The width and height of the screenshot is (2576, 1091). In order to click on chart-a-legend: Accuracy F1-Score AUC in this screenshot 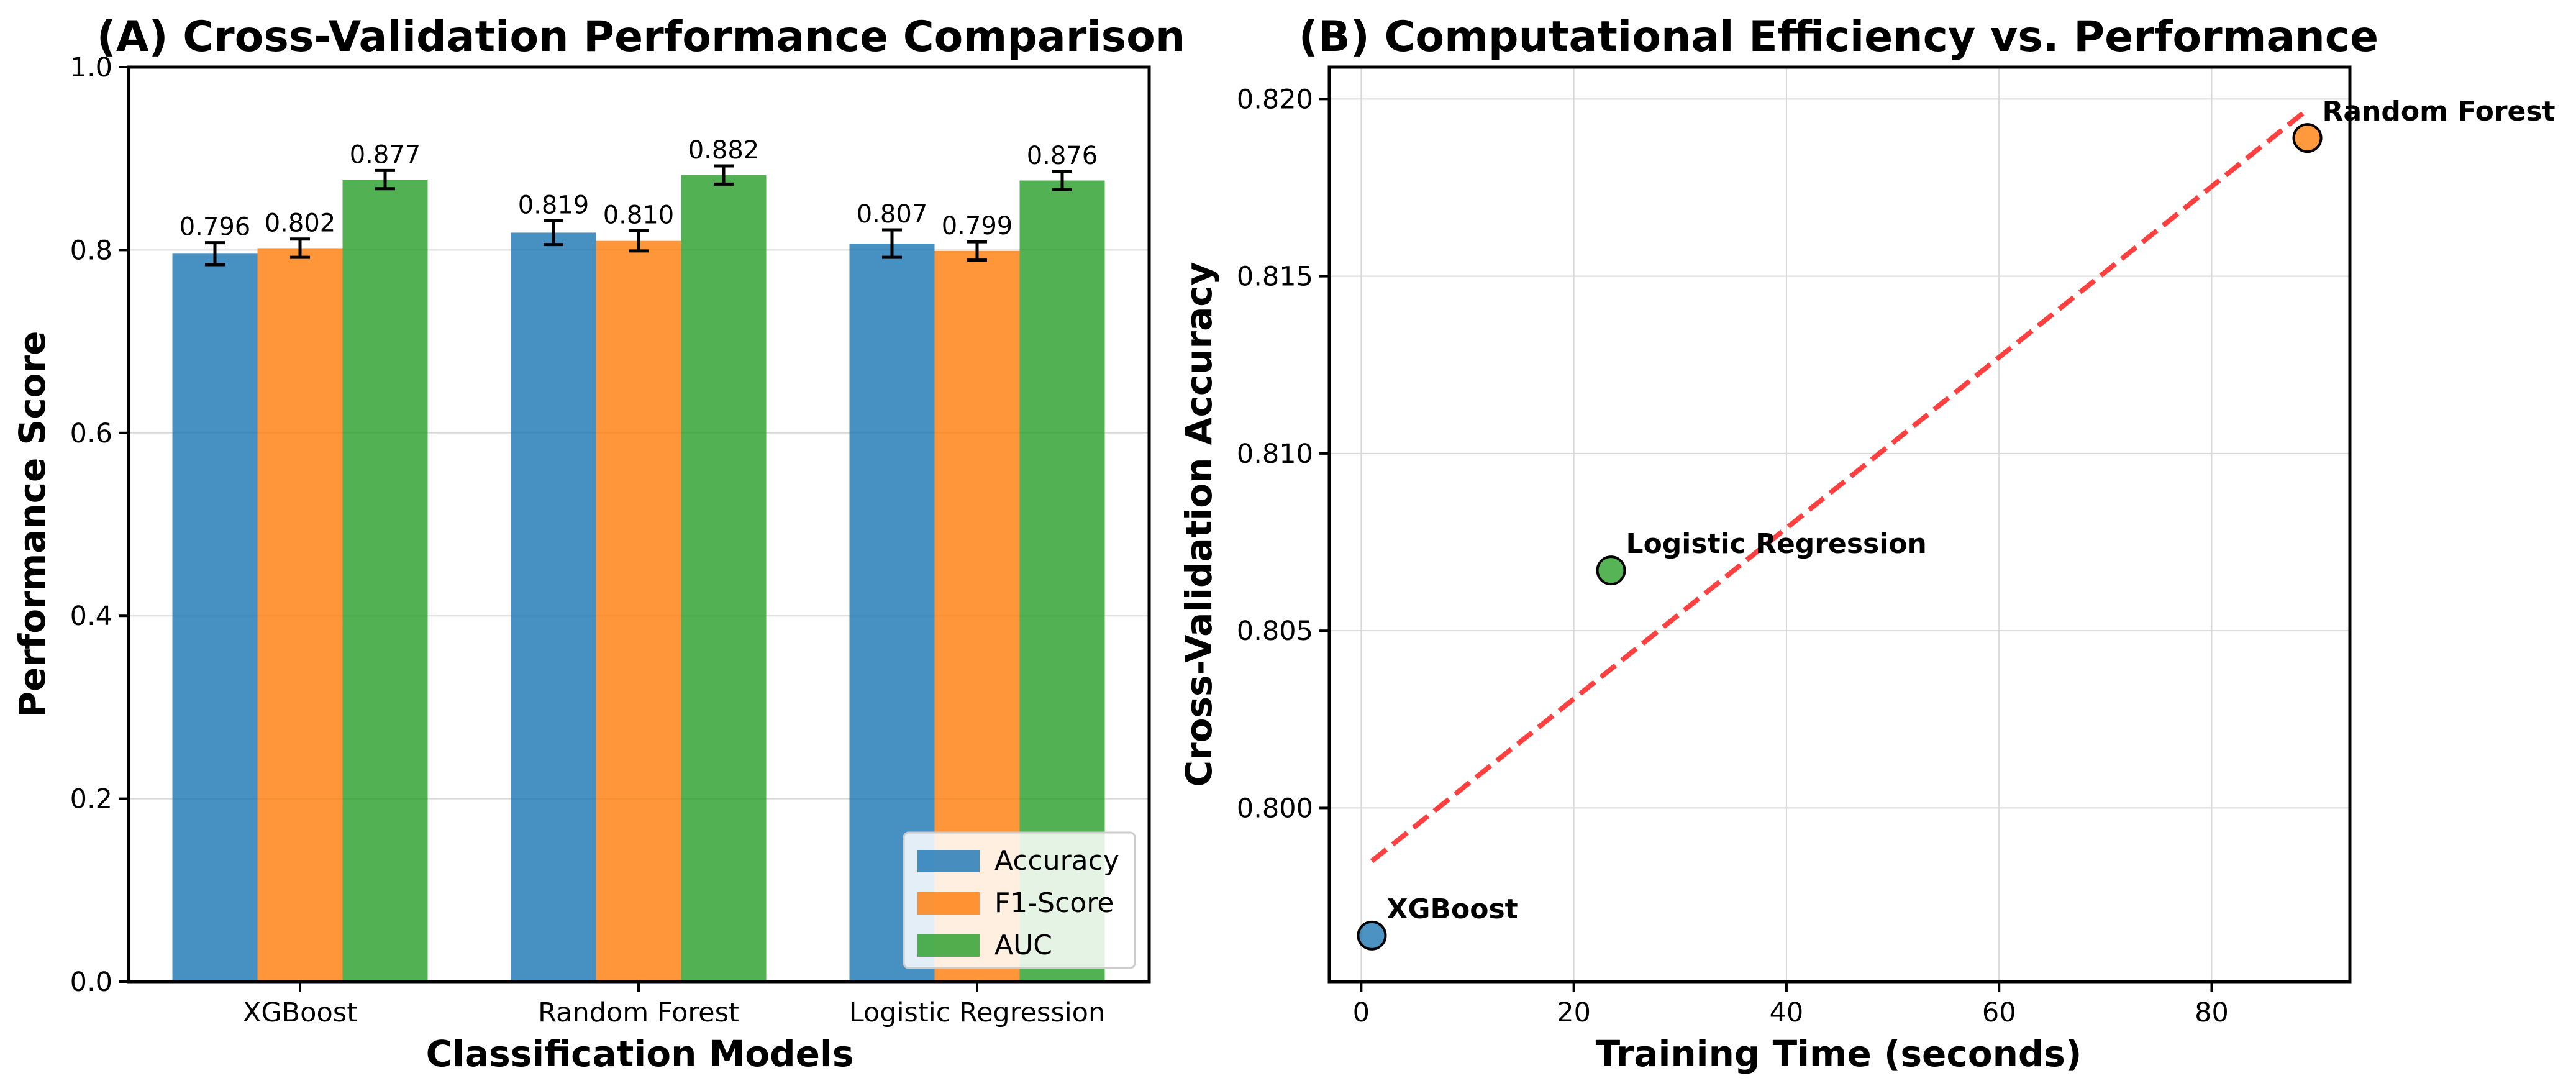, I will do `click(1019, 900)`.